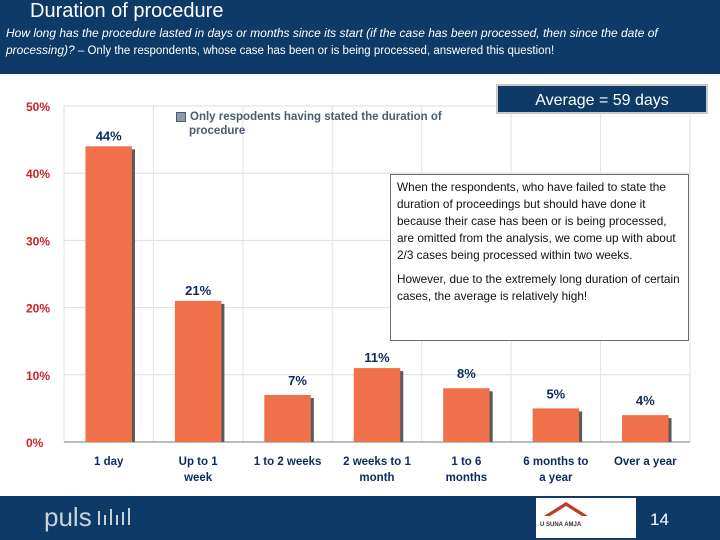 This screenshot has height=540, width=720. Describe the element at coordinates (377, 357) in the screenshot. I see `data-label-3: 11%` at that location.